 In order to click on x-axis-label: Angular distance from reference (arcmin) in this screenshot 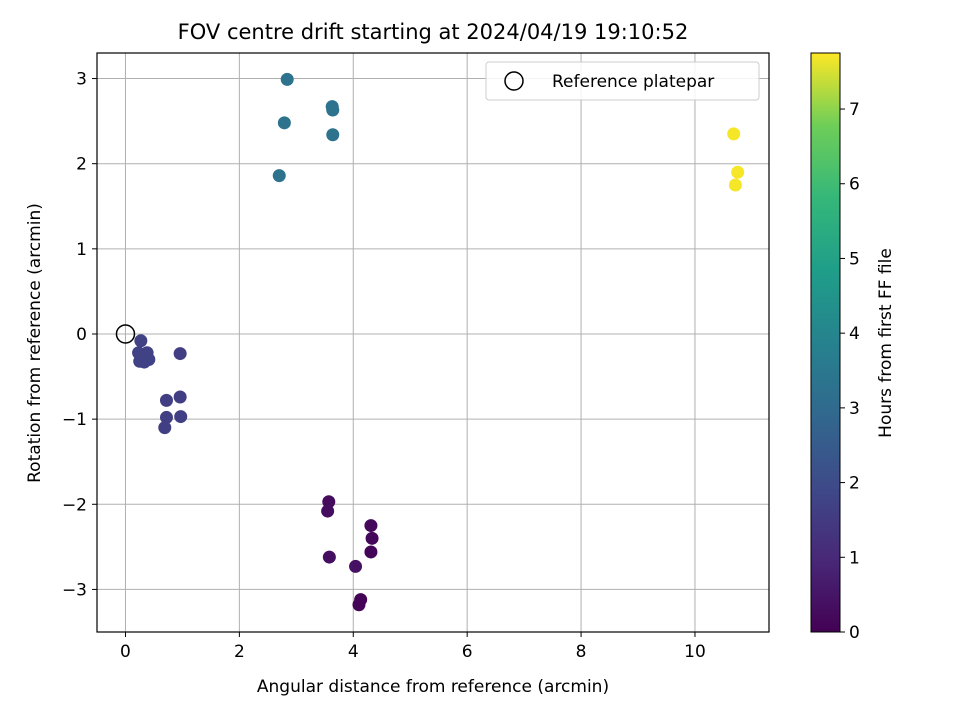, I will do `click(433, 687)`.